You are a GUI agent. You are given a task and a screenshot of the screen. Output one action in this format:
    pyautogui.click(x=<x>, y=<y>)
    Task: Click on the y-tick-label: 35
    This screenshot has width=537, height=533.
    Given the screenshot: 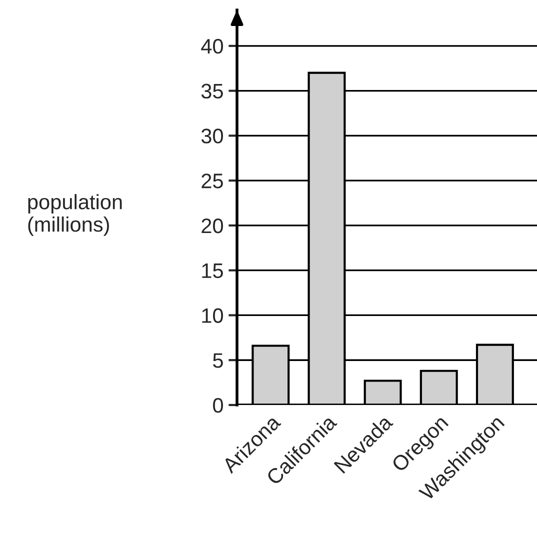 What is the action you would take?
    pyautogui.click(x=212, y=91)
    